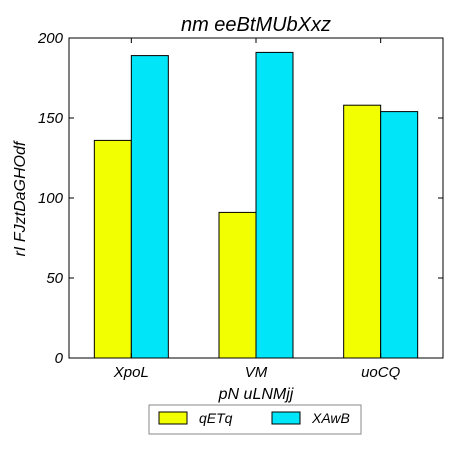  What do you see at coordinates (362, 231) in the screenshot?
I see `bar-qETq-uoCQ` at bounding box center [362, 231].